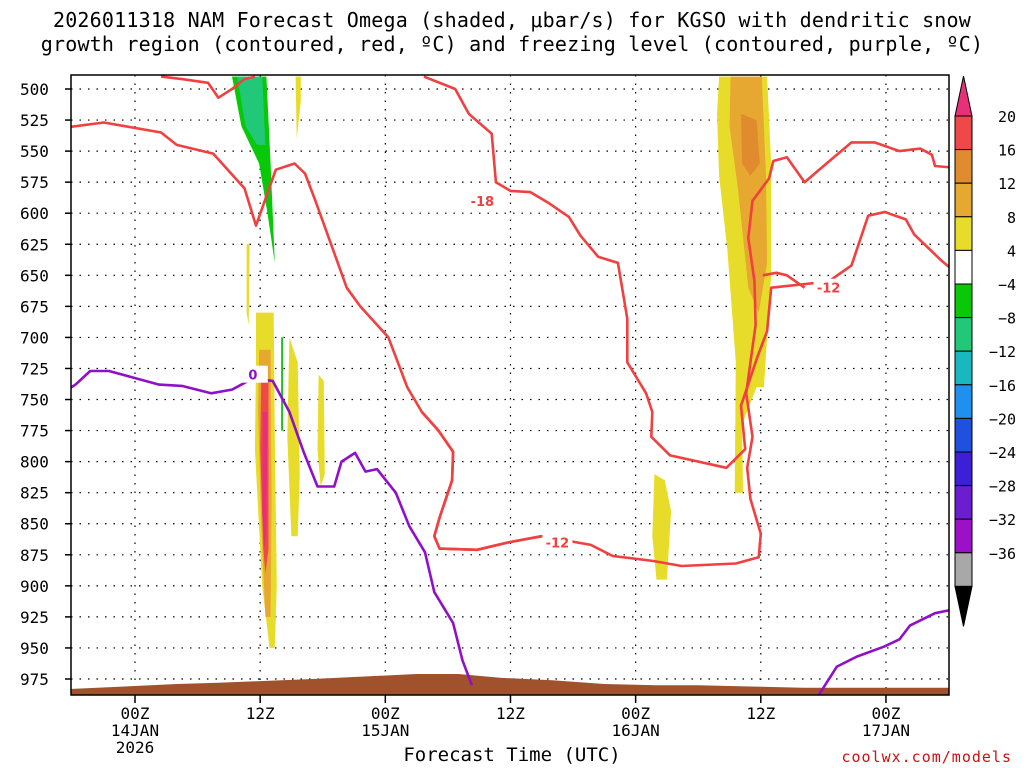 The image size is (1024, 768). Describe the element at coordinates (135, 747) in the screenshot. I see `x-tick-label: 2026` at that location.